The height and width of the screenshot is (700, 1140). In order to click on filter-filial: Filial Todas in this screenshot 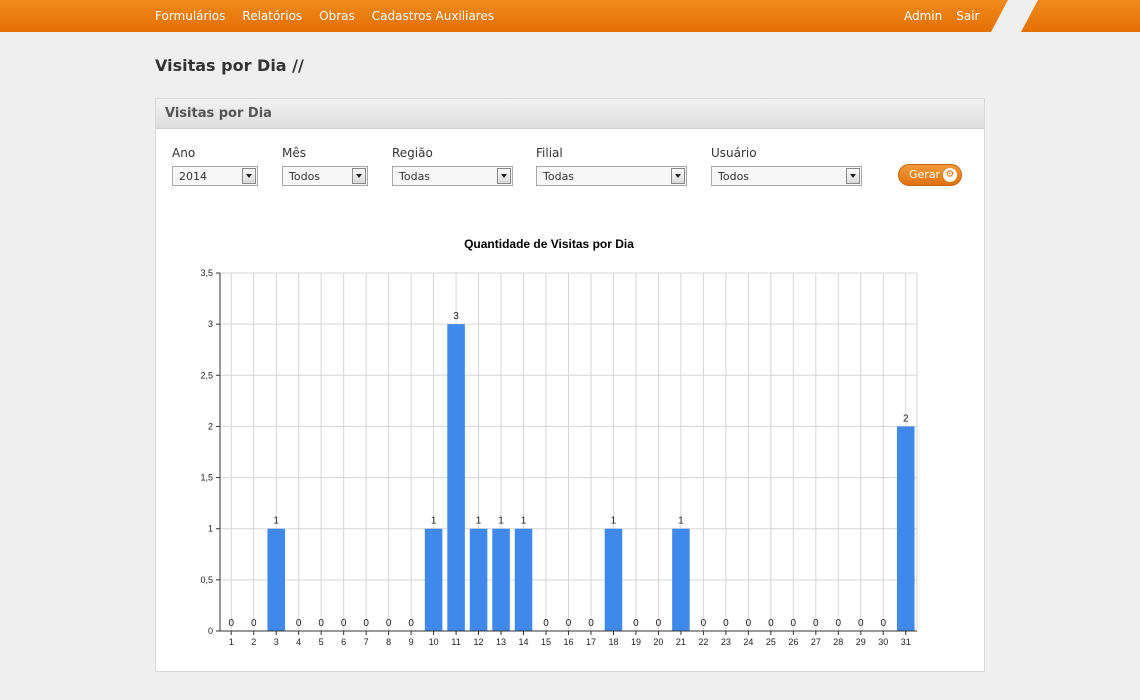, I will do `click(611, 166)`.